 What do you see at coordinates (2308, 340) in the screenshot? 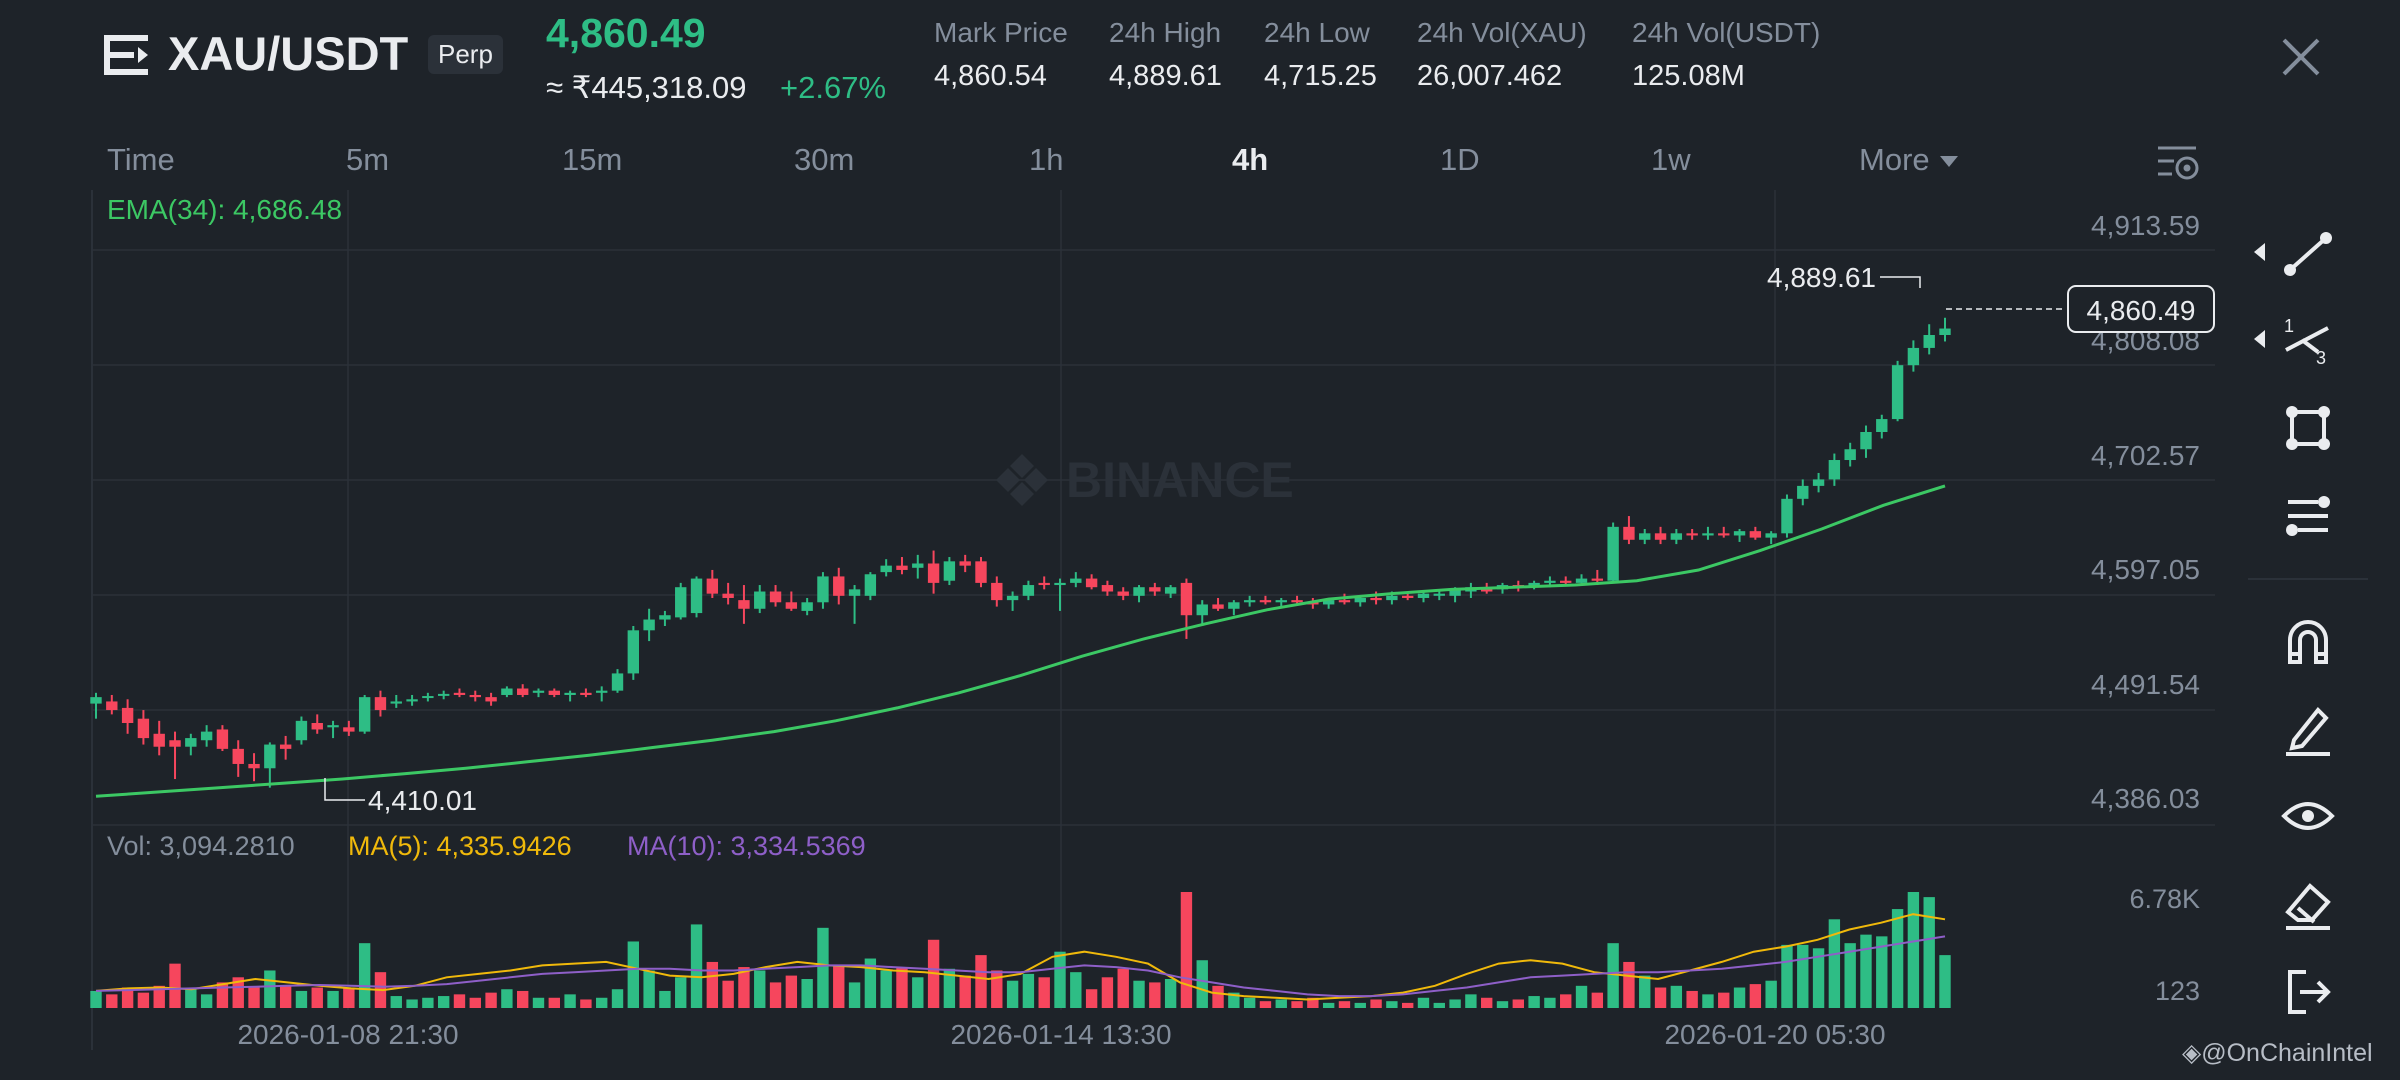
I see `fibonacci-icon: 1 3` at bounding box center [2308, 340].